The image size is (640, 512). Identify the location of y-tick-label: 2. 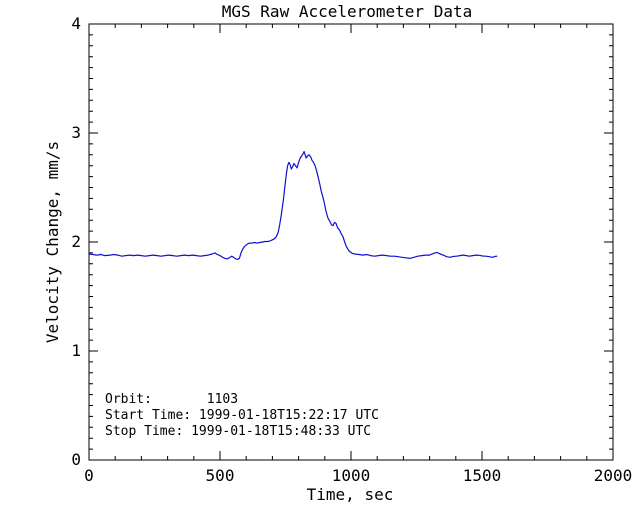
(76, 241).